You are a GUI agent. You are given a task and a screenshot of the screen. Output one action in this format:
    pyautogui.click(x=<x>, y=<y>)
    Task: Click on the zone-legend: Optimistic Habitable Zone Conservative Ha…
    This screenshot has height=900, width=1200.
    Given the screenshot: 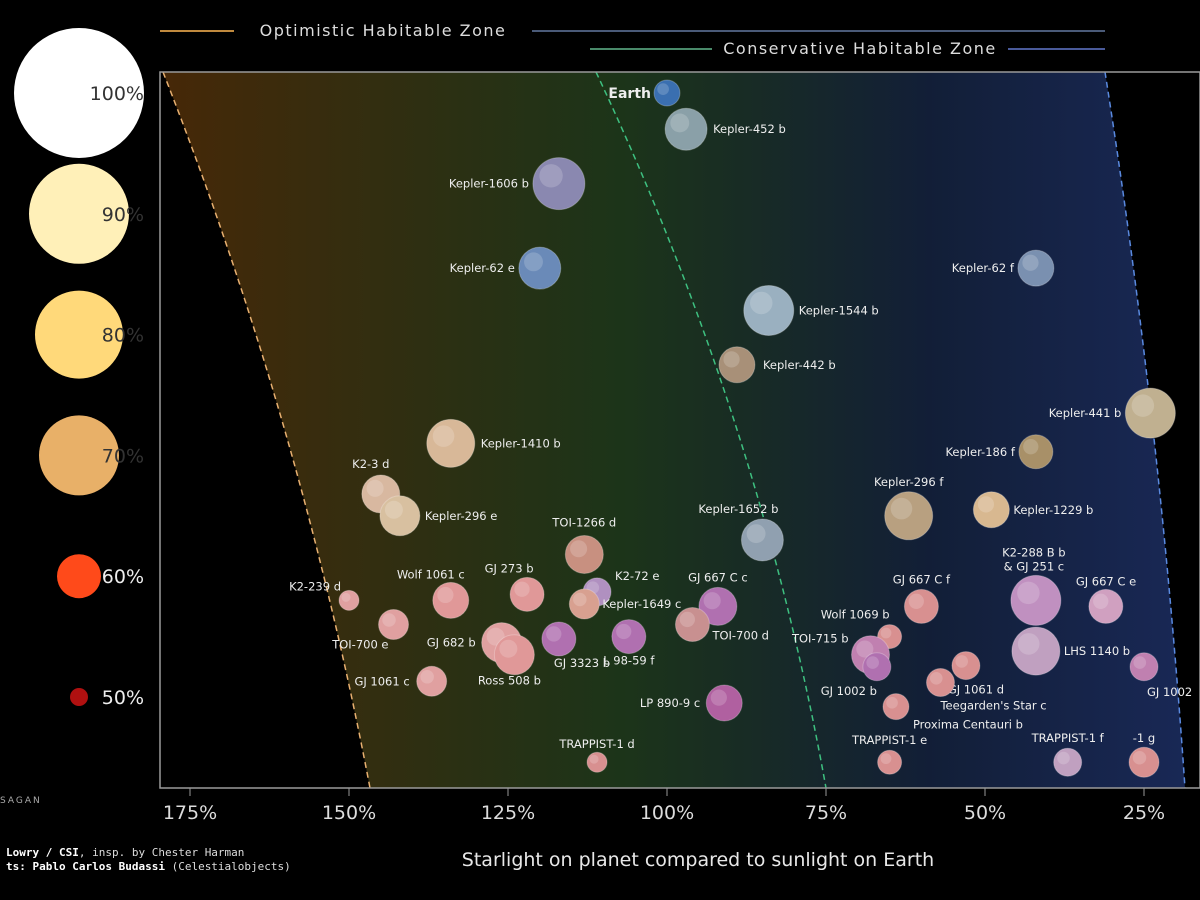 What is the action you would take?
    pyautogui.click(x=632, y=39)
    